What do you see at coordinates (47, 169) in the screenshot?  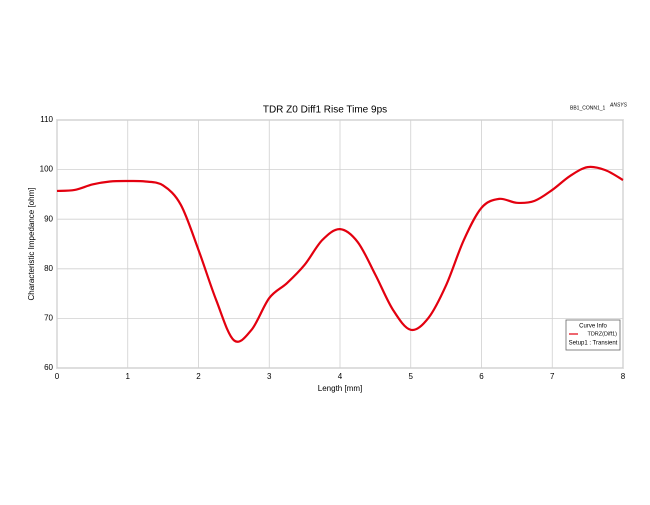 I see `y-tick-label: 100` at bounding box center [47, 169].